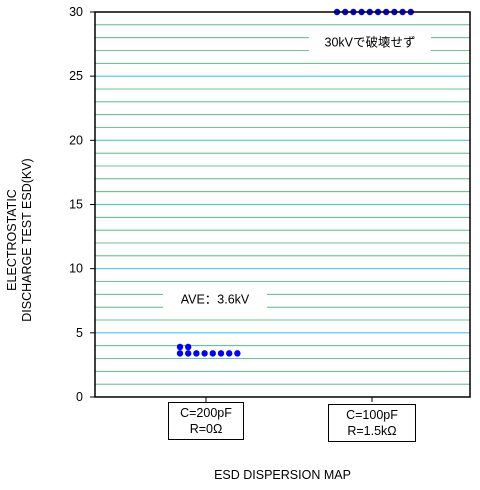 The height and width of the screenshot is (490, 480). What do you see at coordinates (27, 239) in the screenshot?
I see `y-axis-label-line2: DISCHARGE TEST ESD(KV)` at bounding box center [27, 239].